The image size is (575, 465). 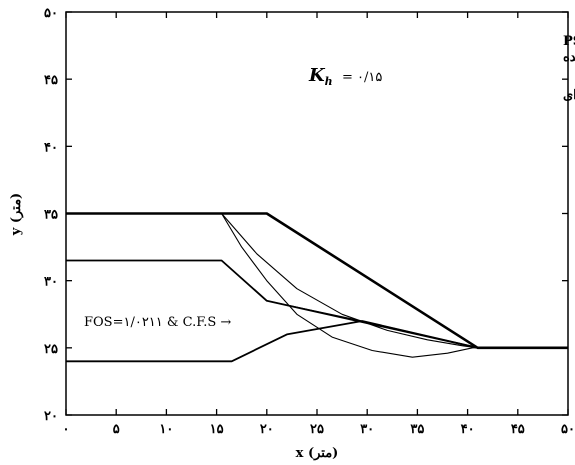 I want to click on x-tick-label-9: ۴۵, so click(x=518, y=429).